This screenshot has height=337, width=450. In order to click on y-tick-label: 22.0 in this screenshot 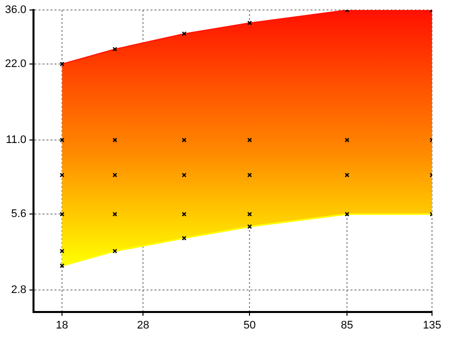, I will do `click(15, 64)`.